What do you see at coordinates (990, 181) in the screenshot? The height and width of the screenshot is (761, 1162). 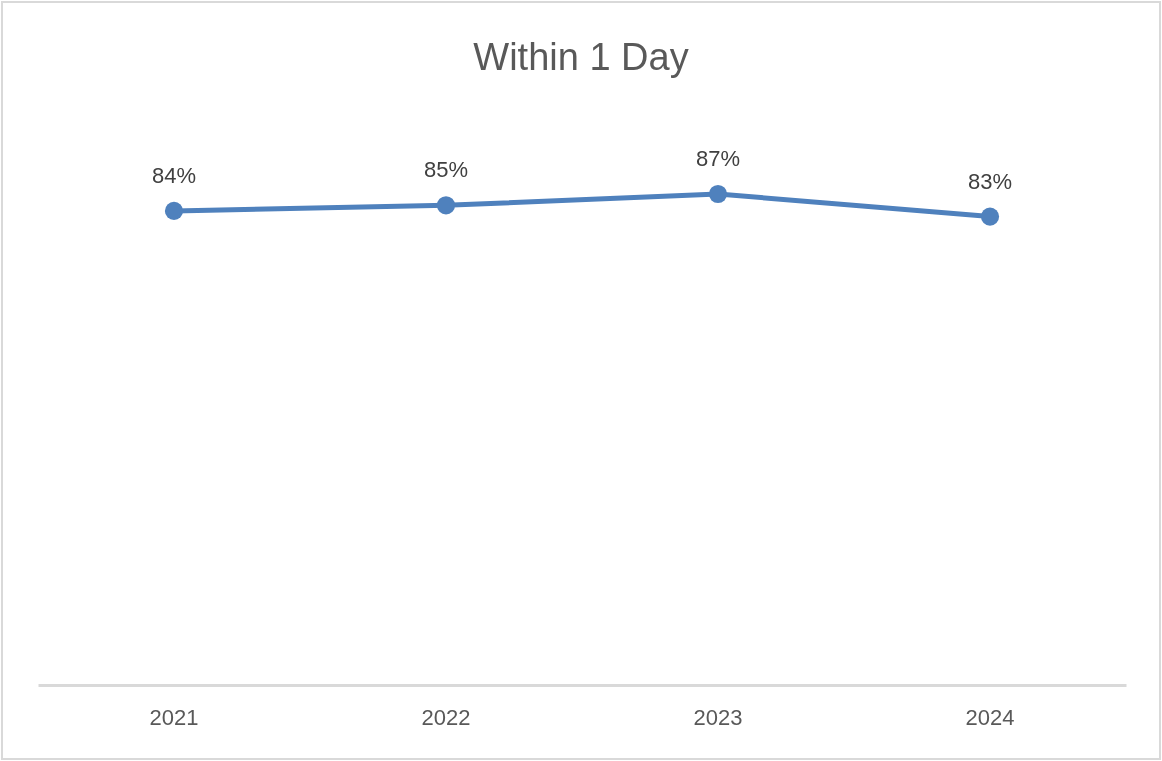 I see `data-label: 83%` at bounding box center [990, 181].